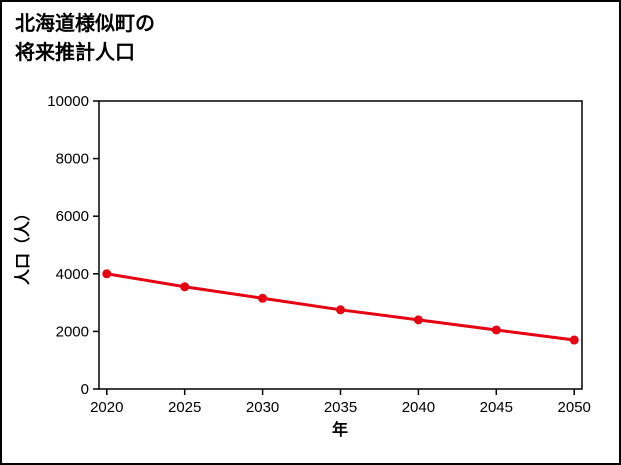 This screenshot has height=465, width=621. What do you see at coordinates (72, 331) in the screenshot?
I see `y-tick-label: 2000` at bounding box center [72, 331].